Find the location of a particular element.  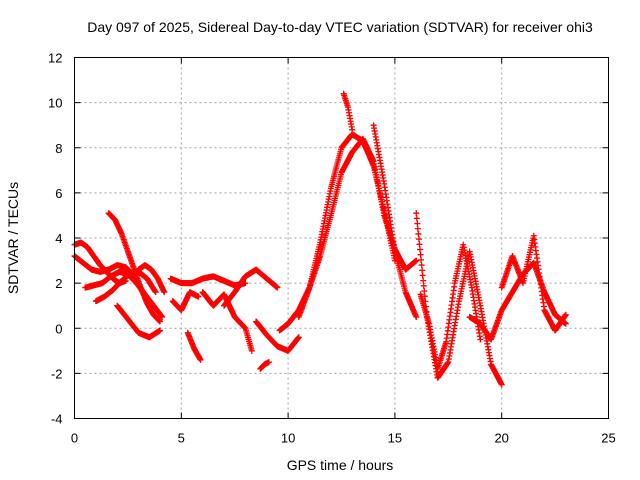

x-tick-label: 15 is located at coordinates (395, 438).